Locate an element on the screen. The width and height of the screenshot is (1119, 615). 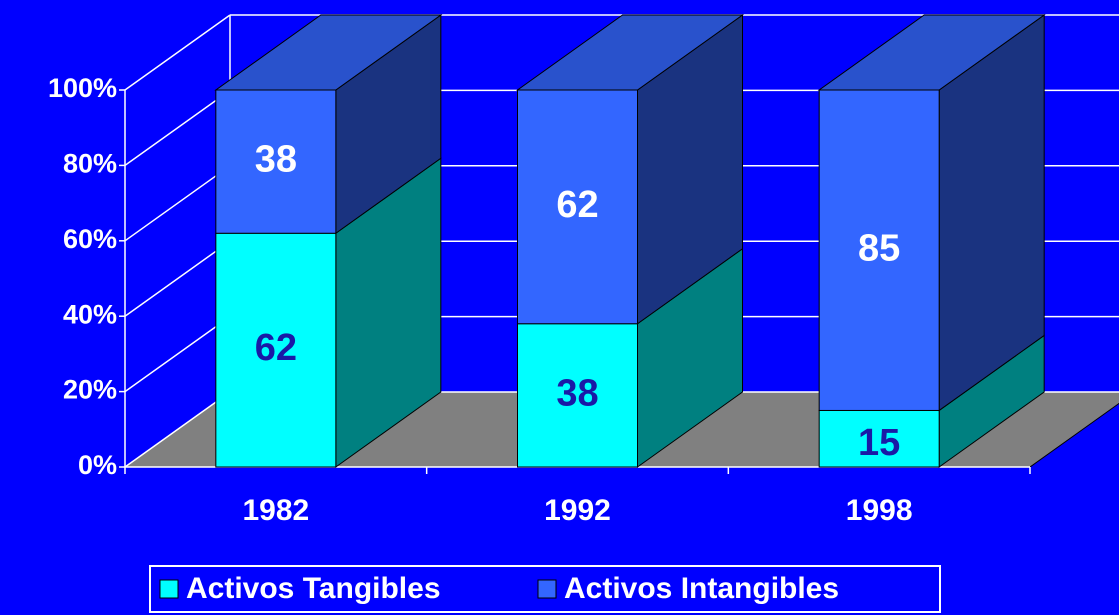
legend-label: Activos Tangibles is located at coordinates (313, 588).